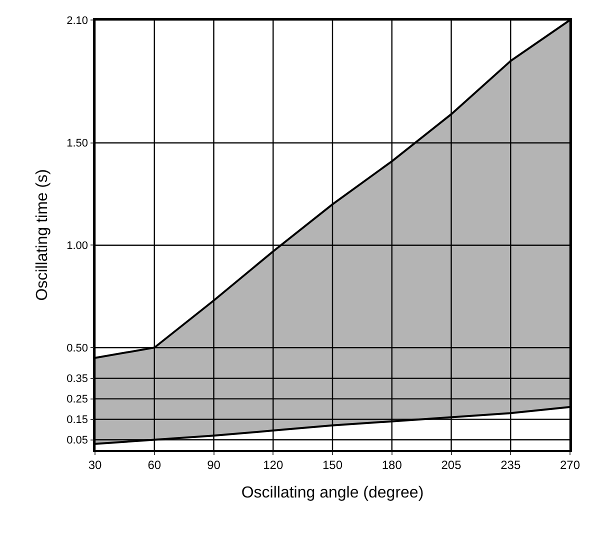 Image resolution: width=592 pixels, height=535 pixels. I want to click on y-tick-label: 2.10, so click(77, 20).